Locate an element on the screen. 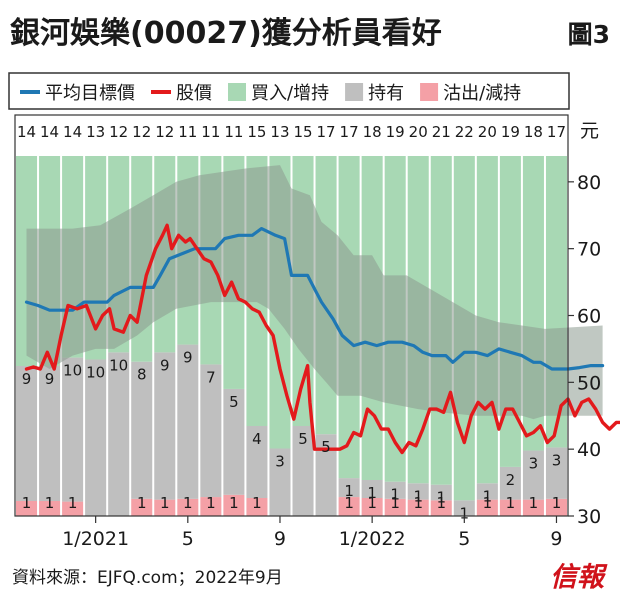 Image resolution: width=620 pixels, height=609 pixels. y-tick-label-3: 60 is located at coordinates (589, 317).